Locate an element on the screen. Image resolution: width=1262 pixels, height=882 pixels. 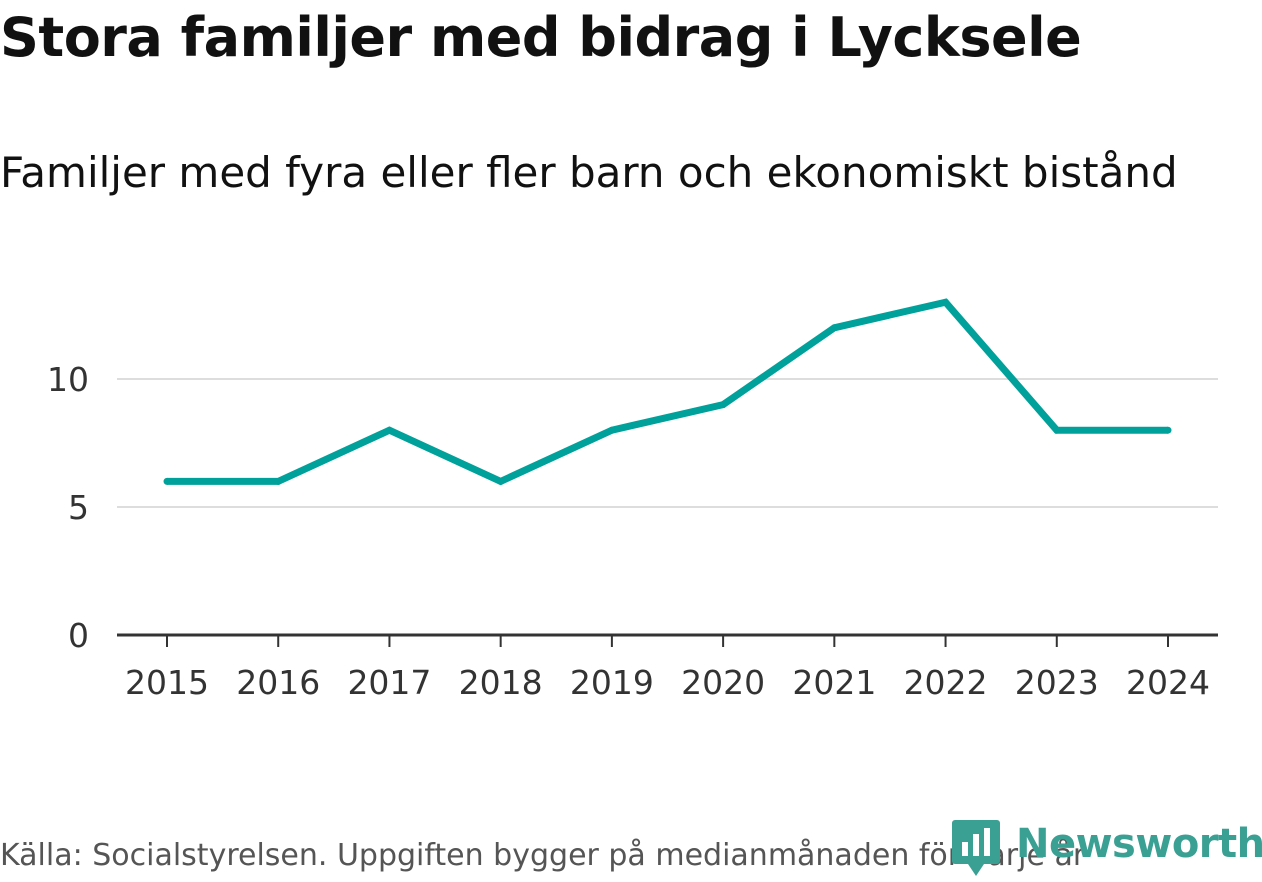
brand-logo: Newsworthy is located at coordinates (1107, 848).